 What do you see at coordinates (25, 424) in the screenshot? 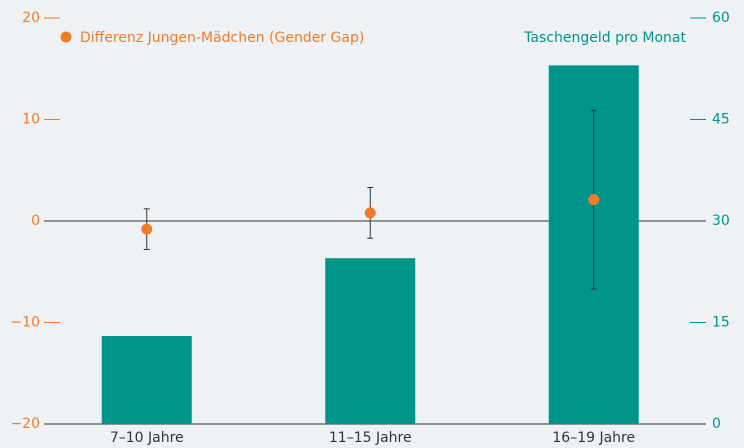
I see `y-tick-label: −20` at bounding box center [25, 424].